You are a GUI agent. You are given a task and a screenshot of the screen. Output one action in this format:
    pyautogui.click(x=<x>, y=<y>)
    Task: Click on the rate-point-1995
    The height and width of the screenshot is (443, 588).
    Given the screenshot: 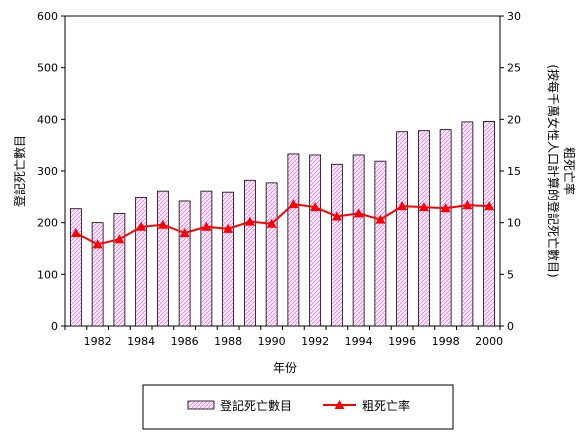 What is the action you would take?
    pyautogui.click(x=380, y=219)
    